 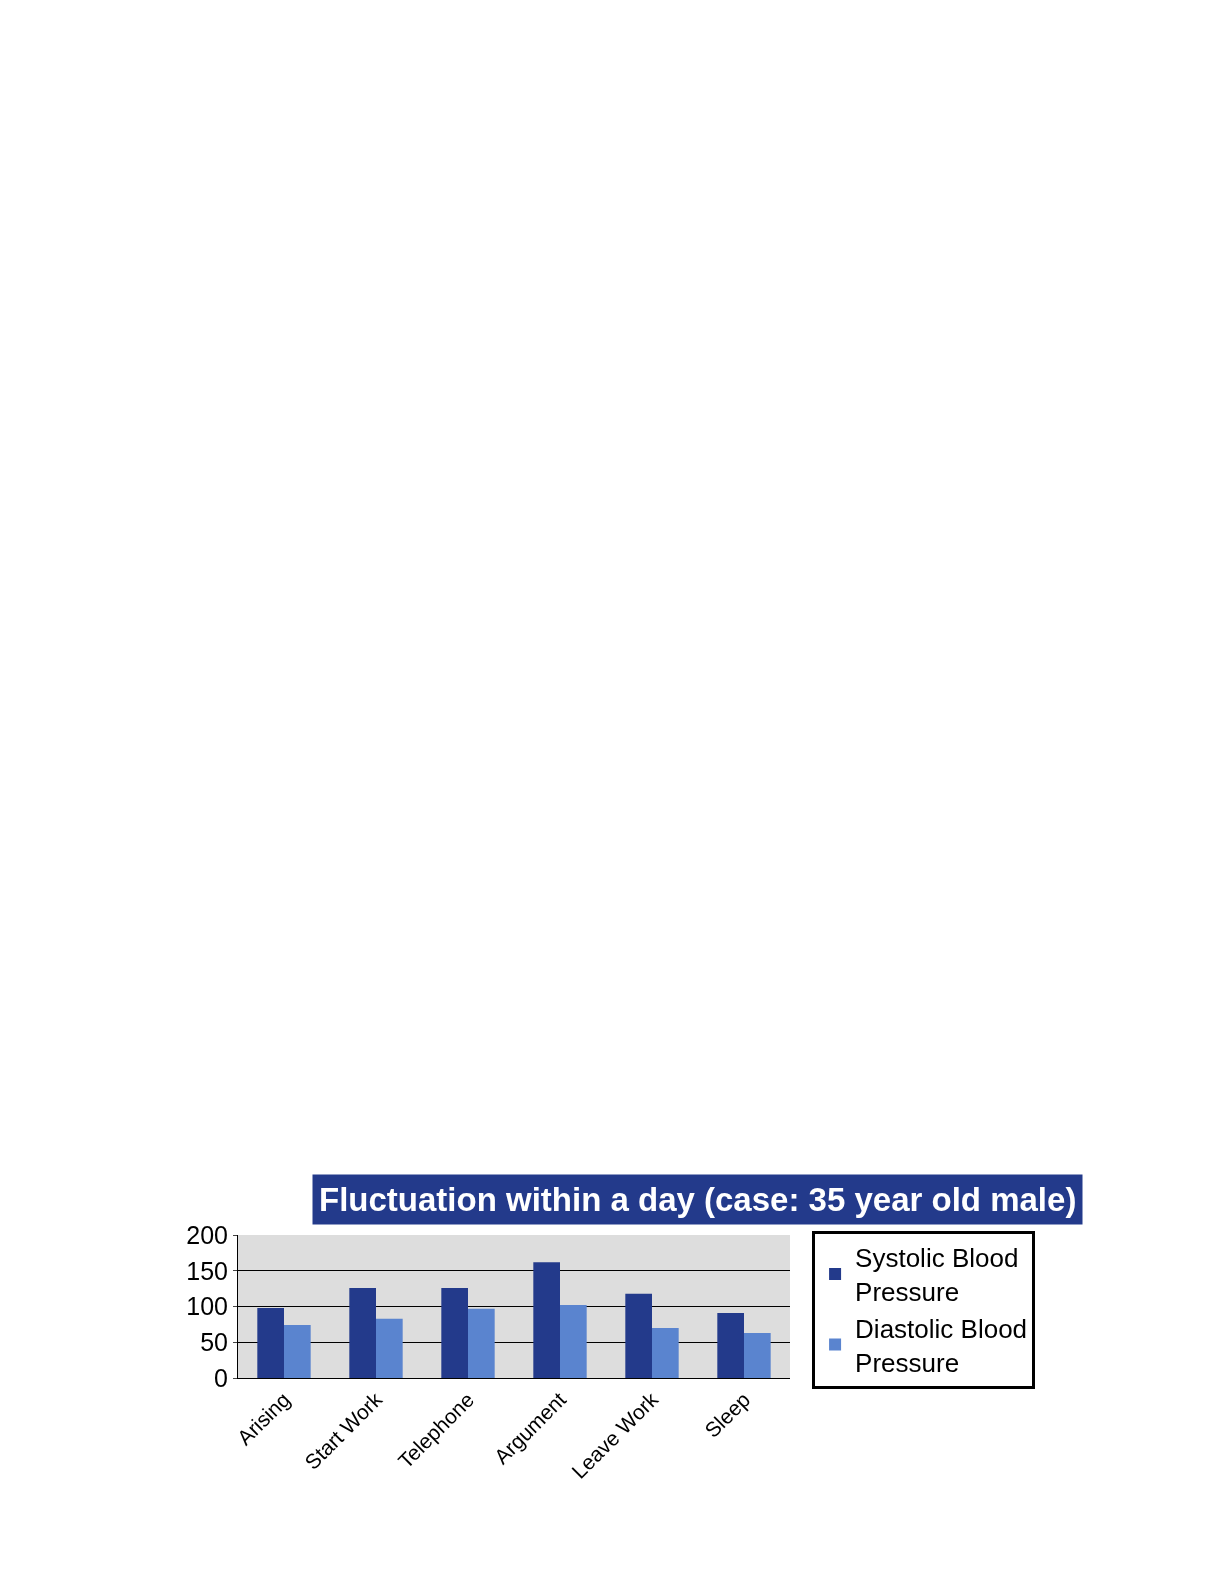 What do you see at coordinates (941, 1345) in the screenshot?
I see `legend-label: Diastolic Blood Pressure` at bounding box center [941, 1345].